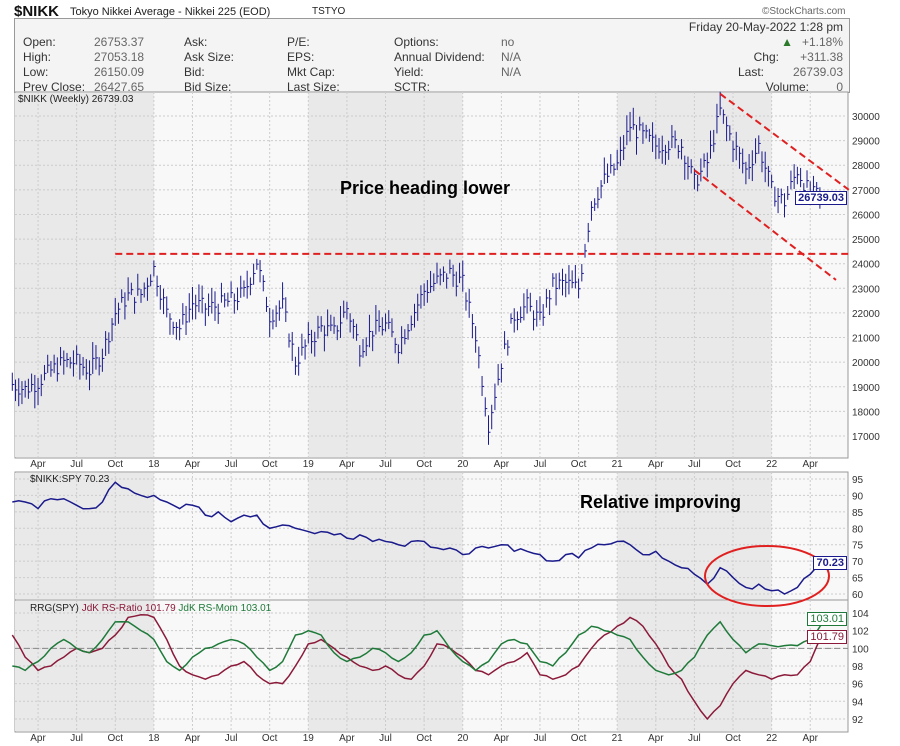  Describe the element at coordinates (866, 437) in the screenshot. I see `y-tick-label: 17000` at that location.